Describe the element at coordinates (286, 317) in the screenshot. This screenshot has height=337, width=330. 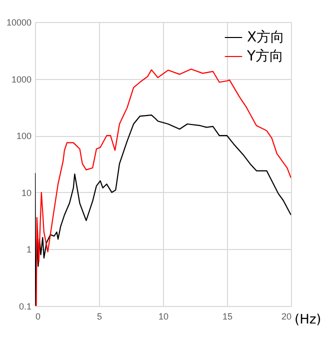
I see `x-tick-label: 20` at that location.